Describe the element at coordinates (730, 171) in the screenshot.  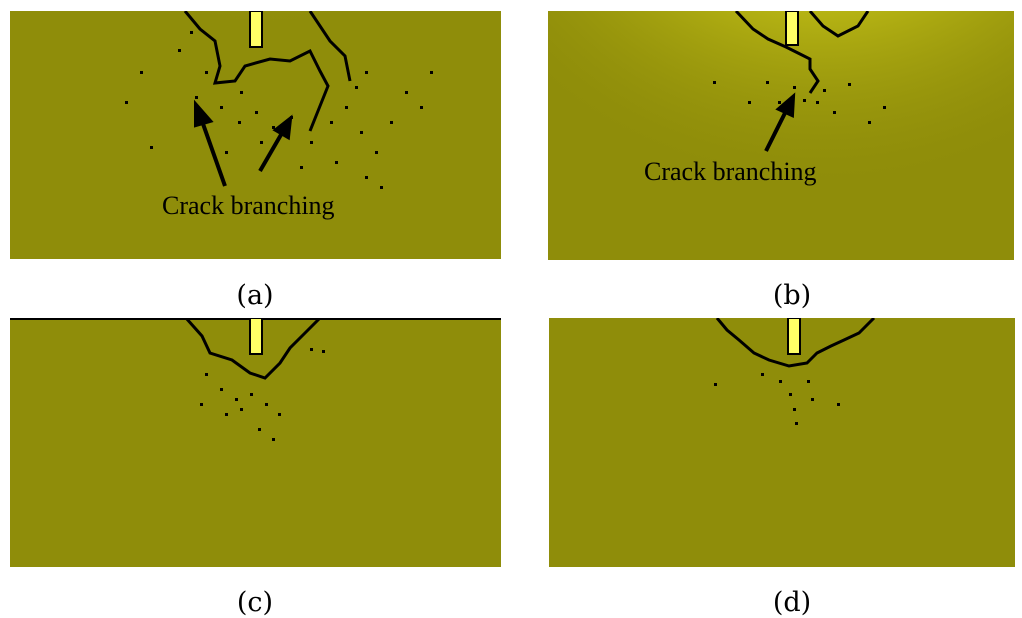
I see `annotation-crack-branching-b: Crack branching` at that location.